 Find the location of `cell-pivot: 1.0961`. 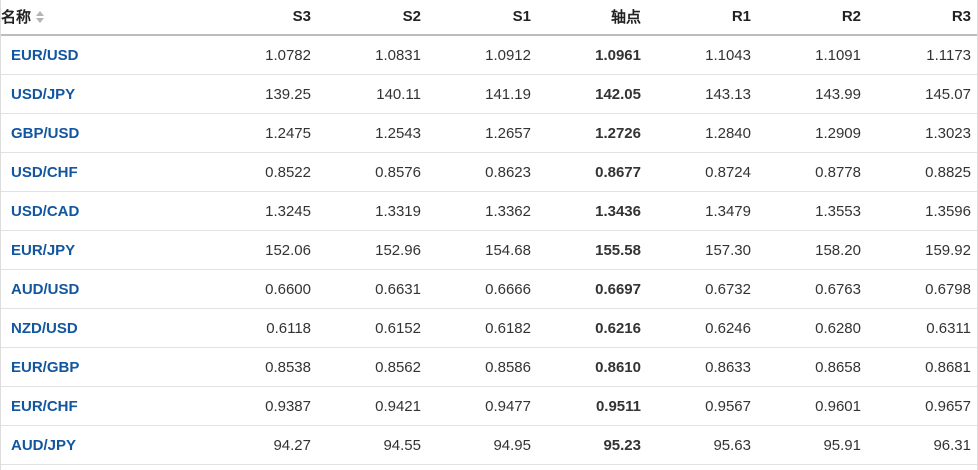

cell-pivot: 1.0961 is located at coordinates (592, 55).